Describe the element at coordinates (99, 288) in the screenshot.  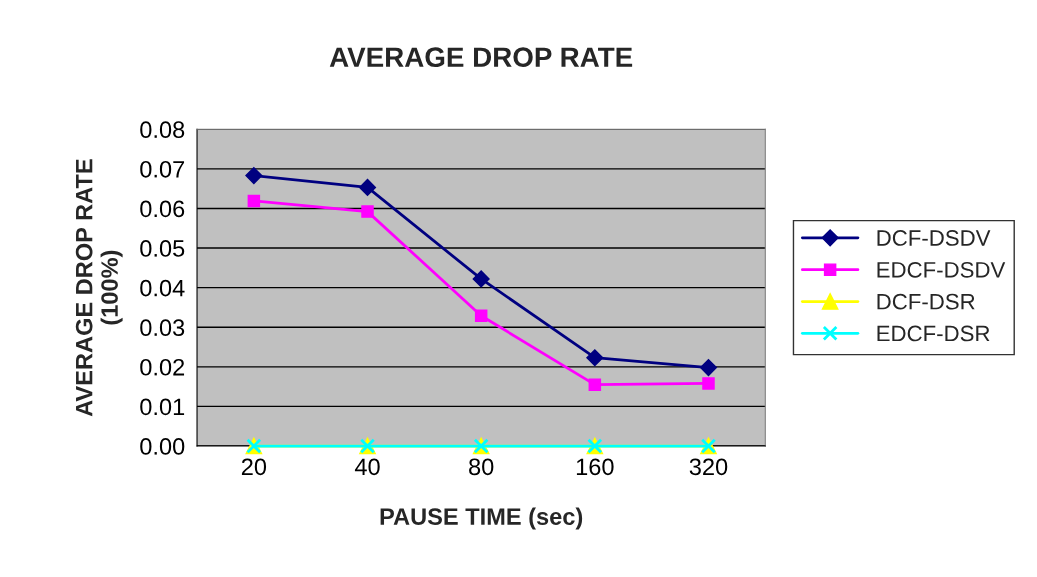
I see `y-axis-title: AVERAGE DROP RATE (100%)` at that location.